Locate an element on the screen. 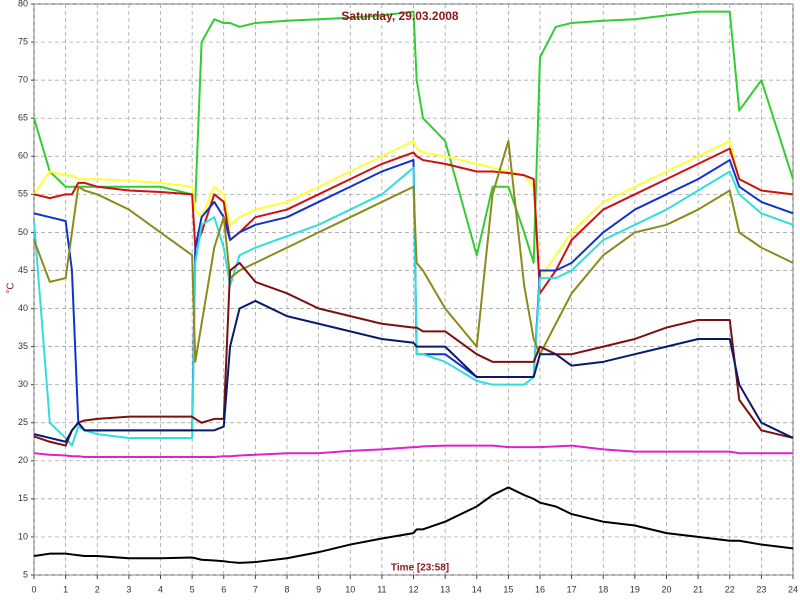  x-tick-label: 16 is located at coordinates (540, 589).